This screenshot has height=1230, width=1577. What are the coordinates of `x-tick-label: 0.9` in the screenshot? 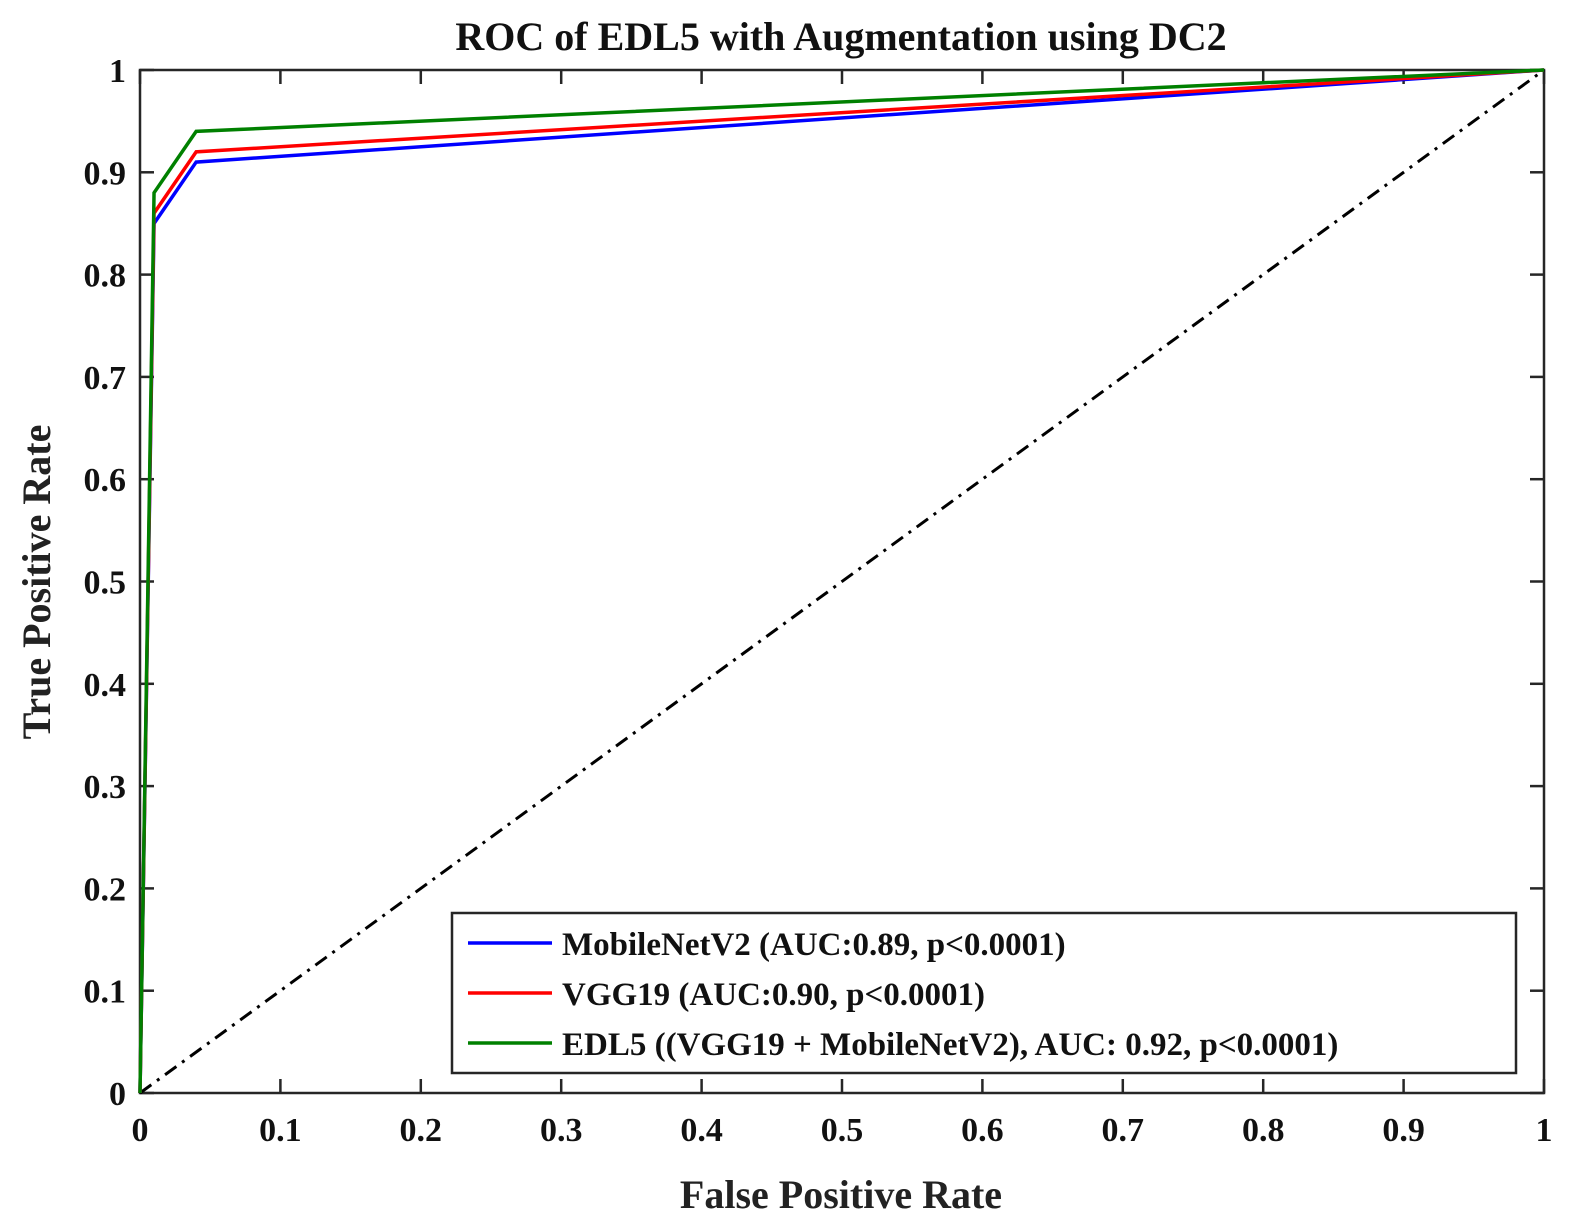 It's located at (1403, 1130).